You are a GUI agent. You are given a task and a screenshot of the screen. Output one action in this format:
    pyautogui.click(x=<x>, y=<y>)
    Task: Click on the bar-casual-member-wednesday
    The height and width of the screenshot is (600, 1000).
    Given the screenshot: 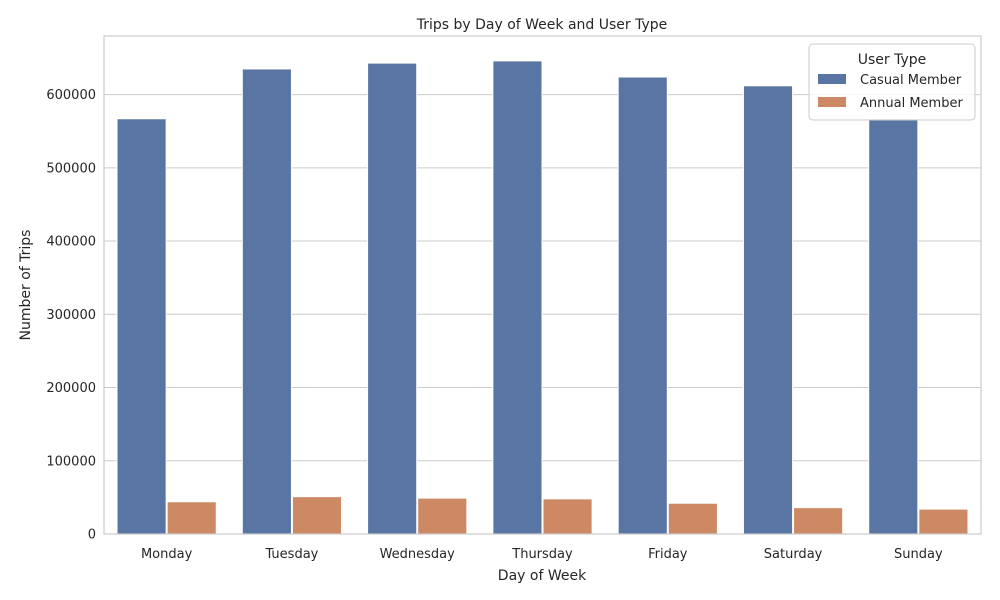 What is the action you would take?
    pyautogui.click(x=392, y=298)
    